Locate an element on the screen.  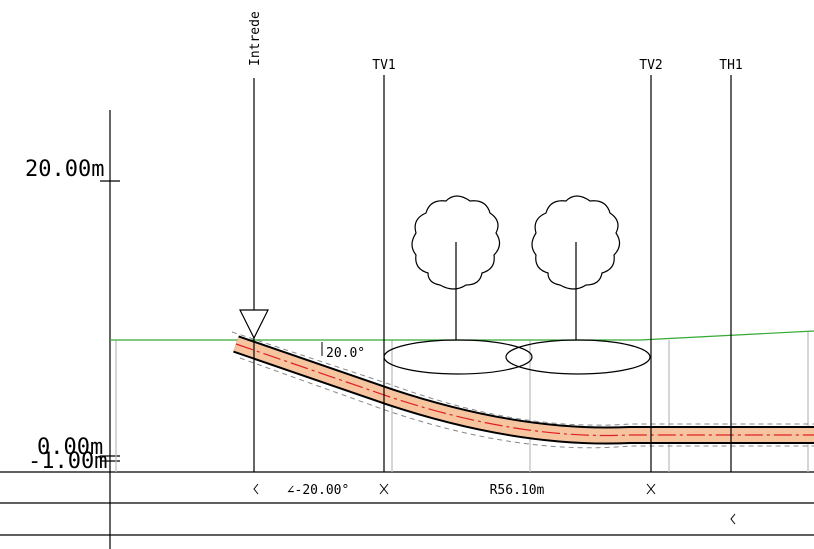
table-markers is located at coordinates (494, 504).